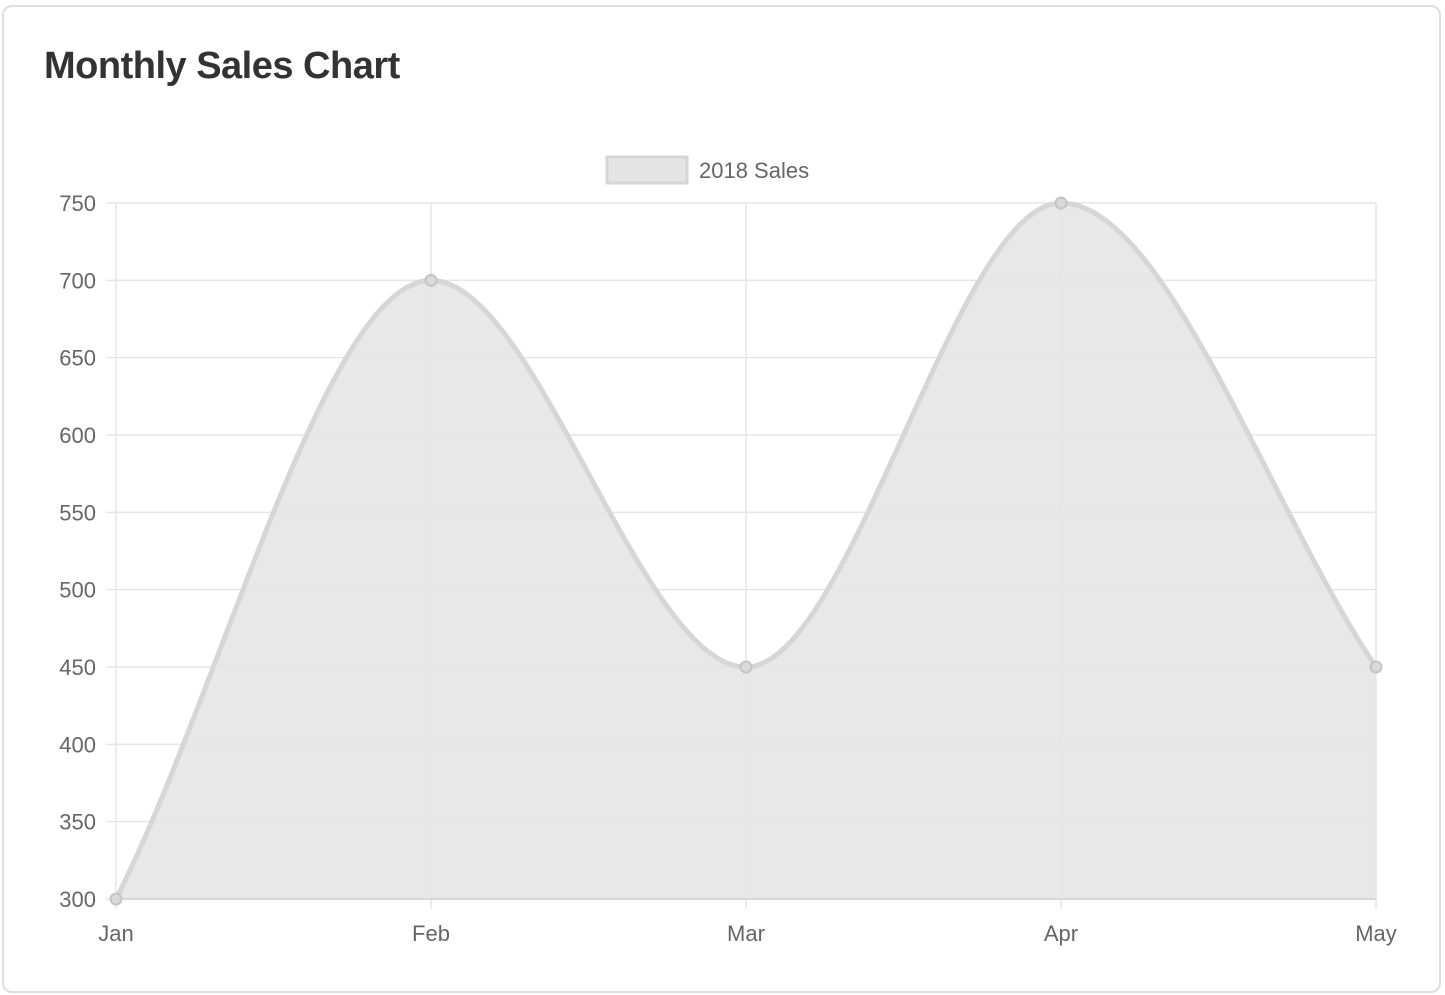 This screenshot has width=1445, height=995. What do you see at coordinates (647, 170) in the screenshot?
I see `legend-swatch` at bounding box center [647, 170].